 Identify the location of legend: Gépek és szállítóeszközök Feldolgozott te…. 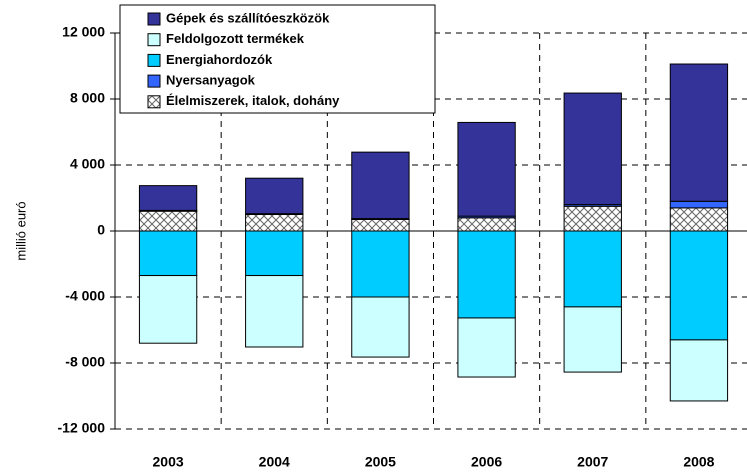
(277, 59).